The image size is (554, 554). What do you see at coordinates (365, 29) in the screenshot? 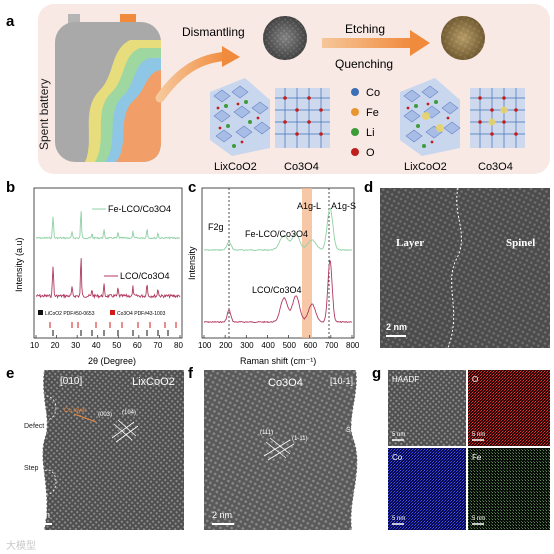
I see `etching-label: Etching` at bounding box center [365, 29].